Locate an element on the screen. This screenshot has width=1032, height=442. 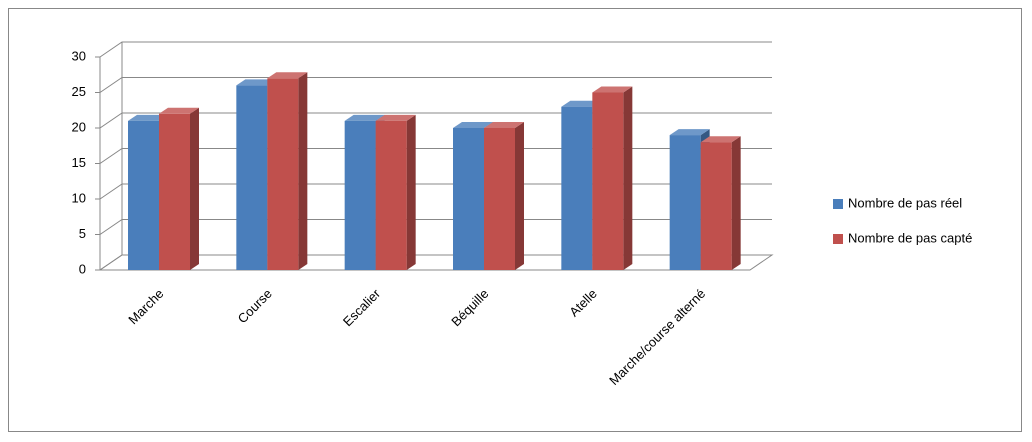
y-tick-label: 10 is located at coordinates (79, 197).